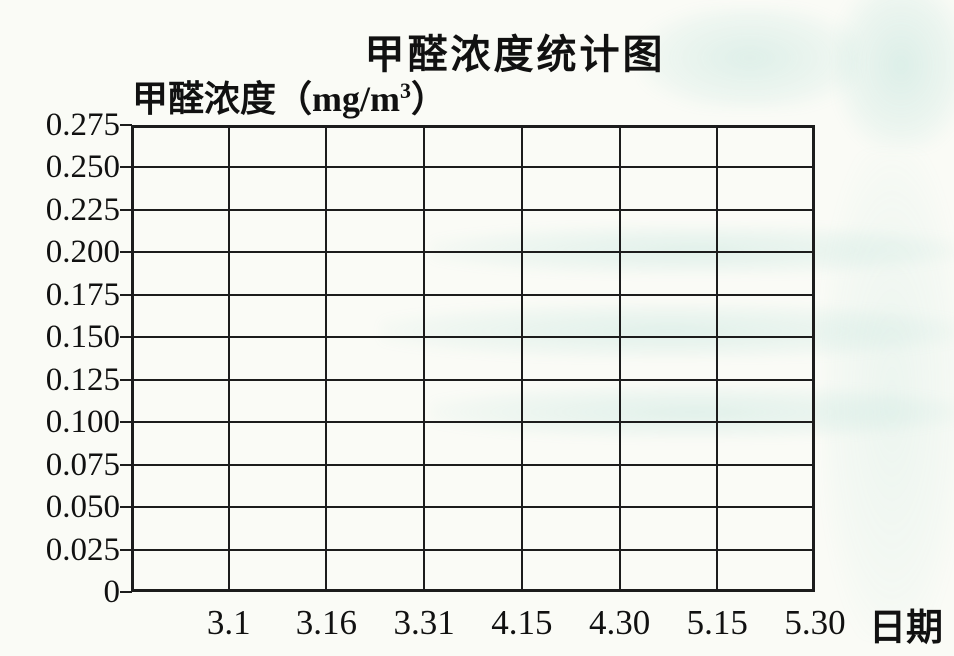 This screenshot has height=656, width=954. What do you see at coordinates (82, 507) in the screenshot?
I see `y-tick-label: 0.050` at bounding box center [82, 507].